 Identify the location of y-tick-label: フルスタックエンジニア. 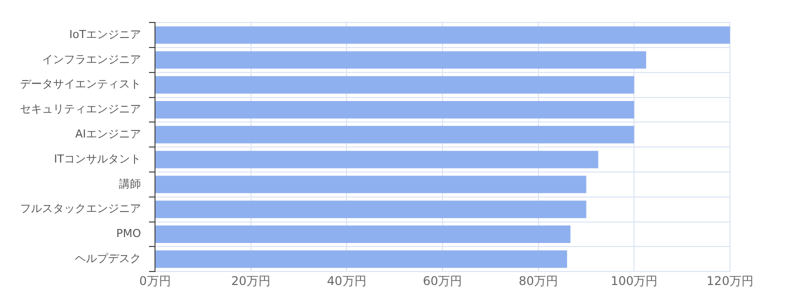
(80, 209).